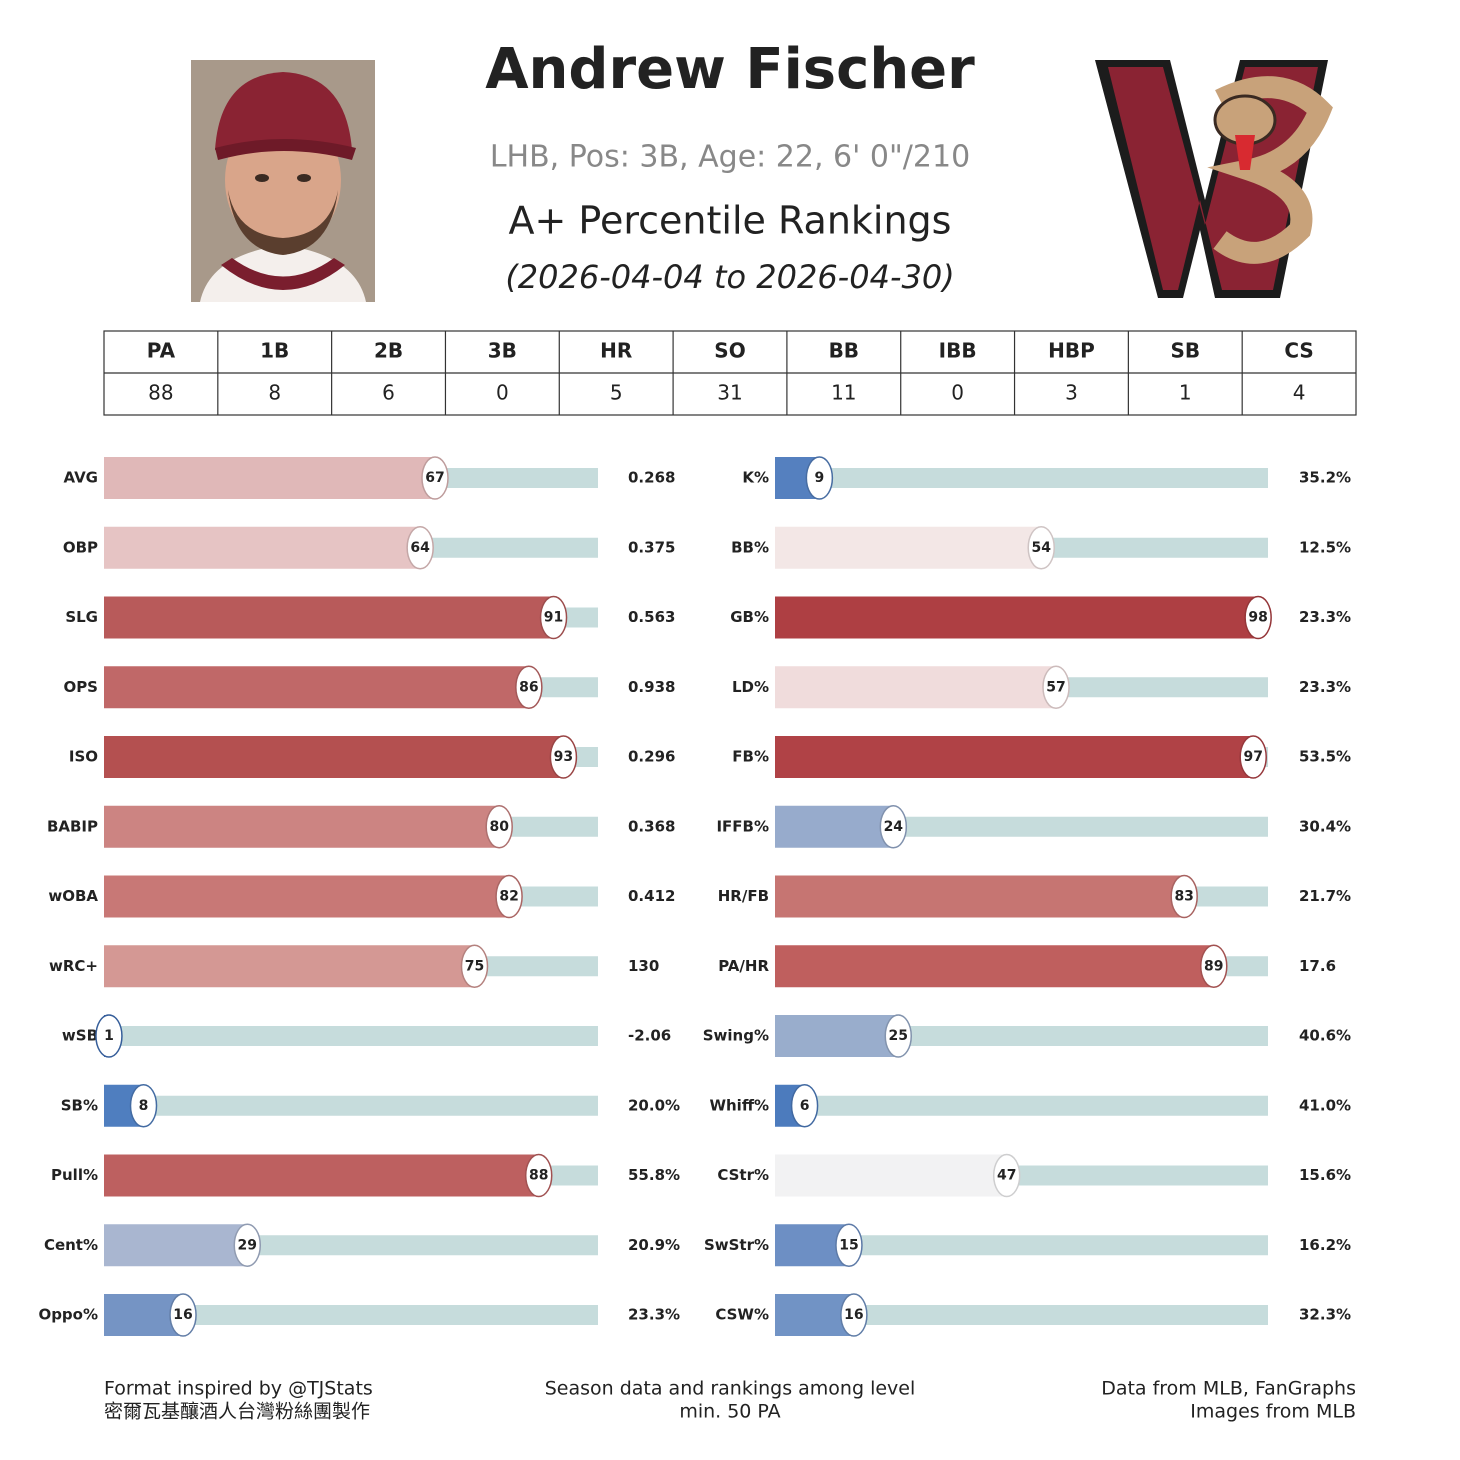  What do you see at coordinates (616, 393) in the screenshot?
I see `table-value: 5` at bounding box center [616, 393].